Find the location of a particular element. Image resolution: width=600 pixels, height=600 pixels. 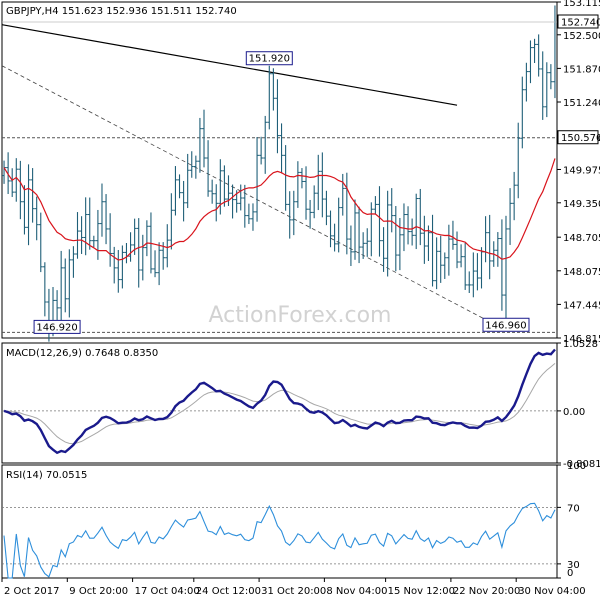

rsi-ytick-label: 70 is located at coordinates (573, 508).